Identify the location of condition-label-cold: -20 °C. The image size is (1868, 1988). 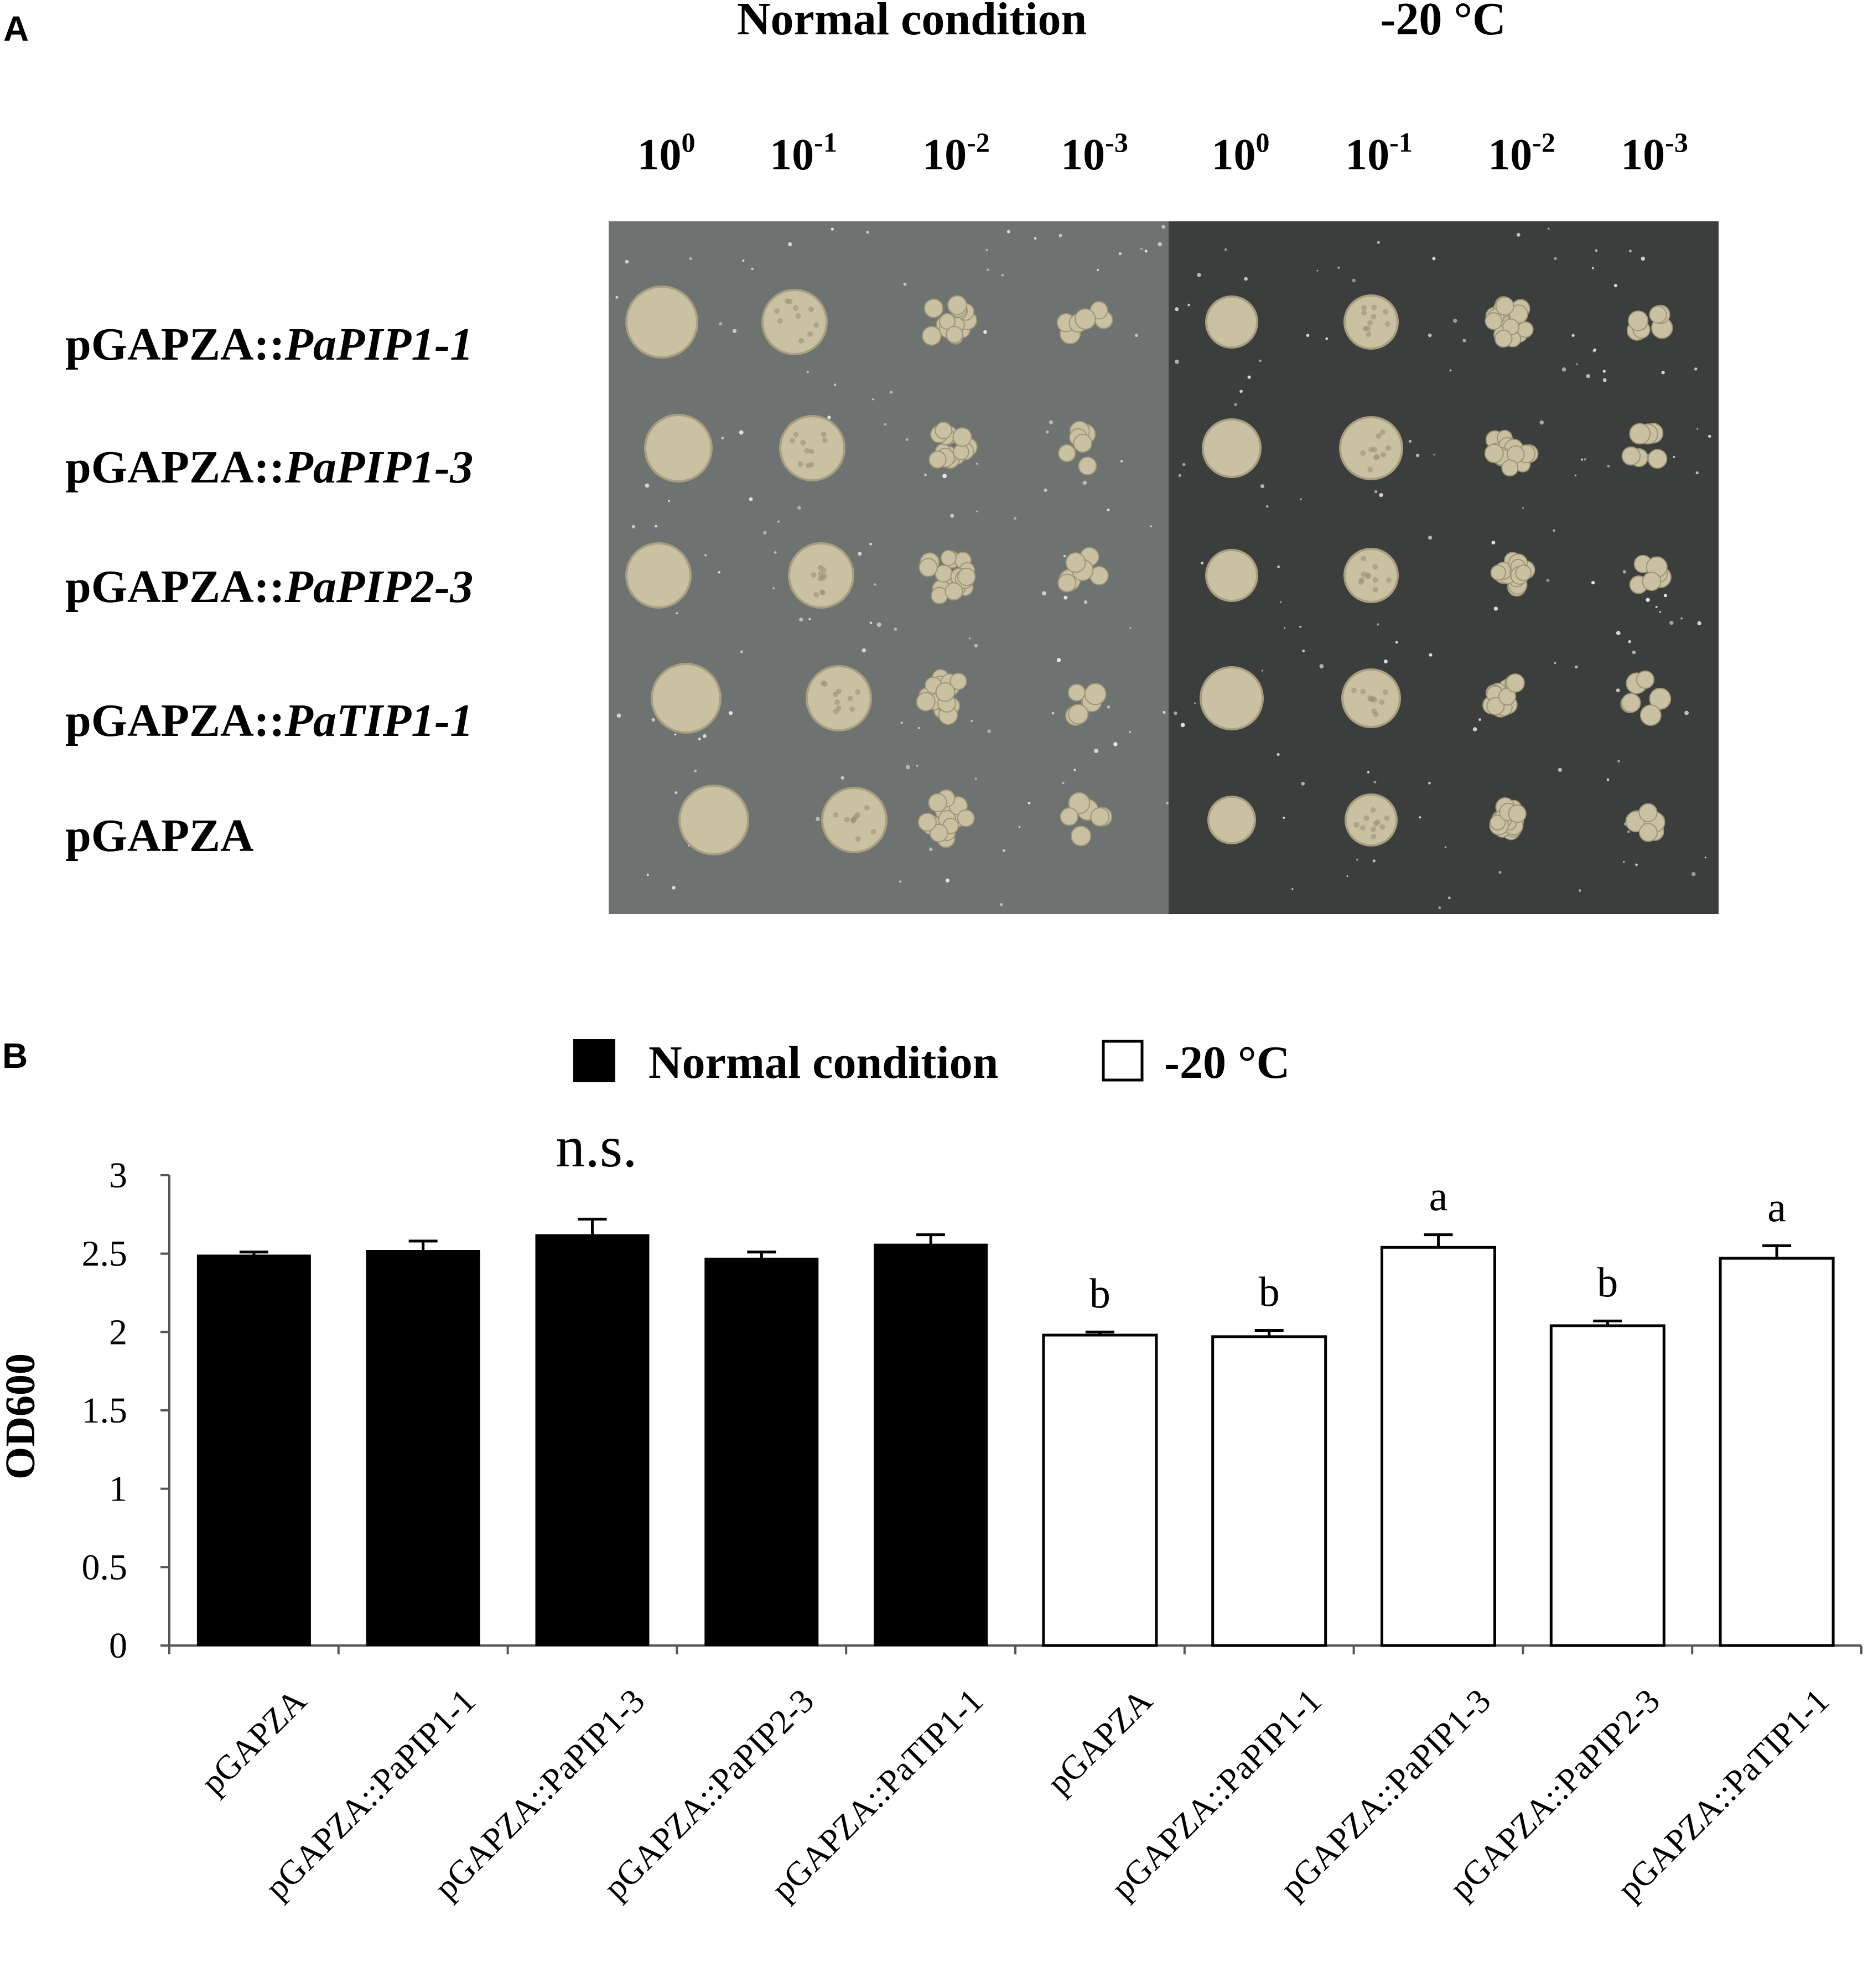
(1443, 22).